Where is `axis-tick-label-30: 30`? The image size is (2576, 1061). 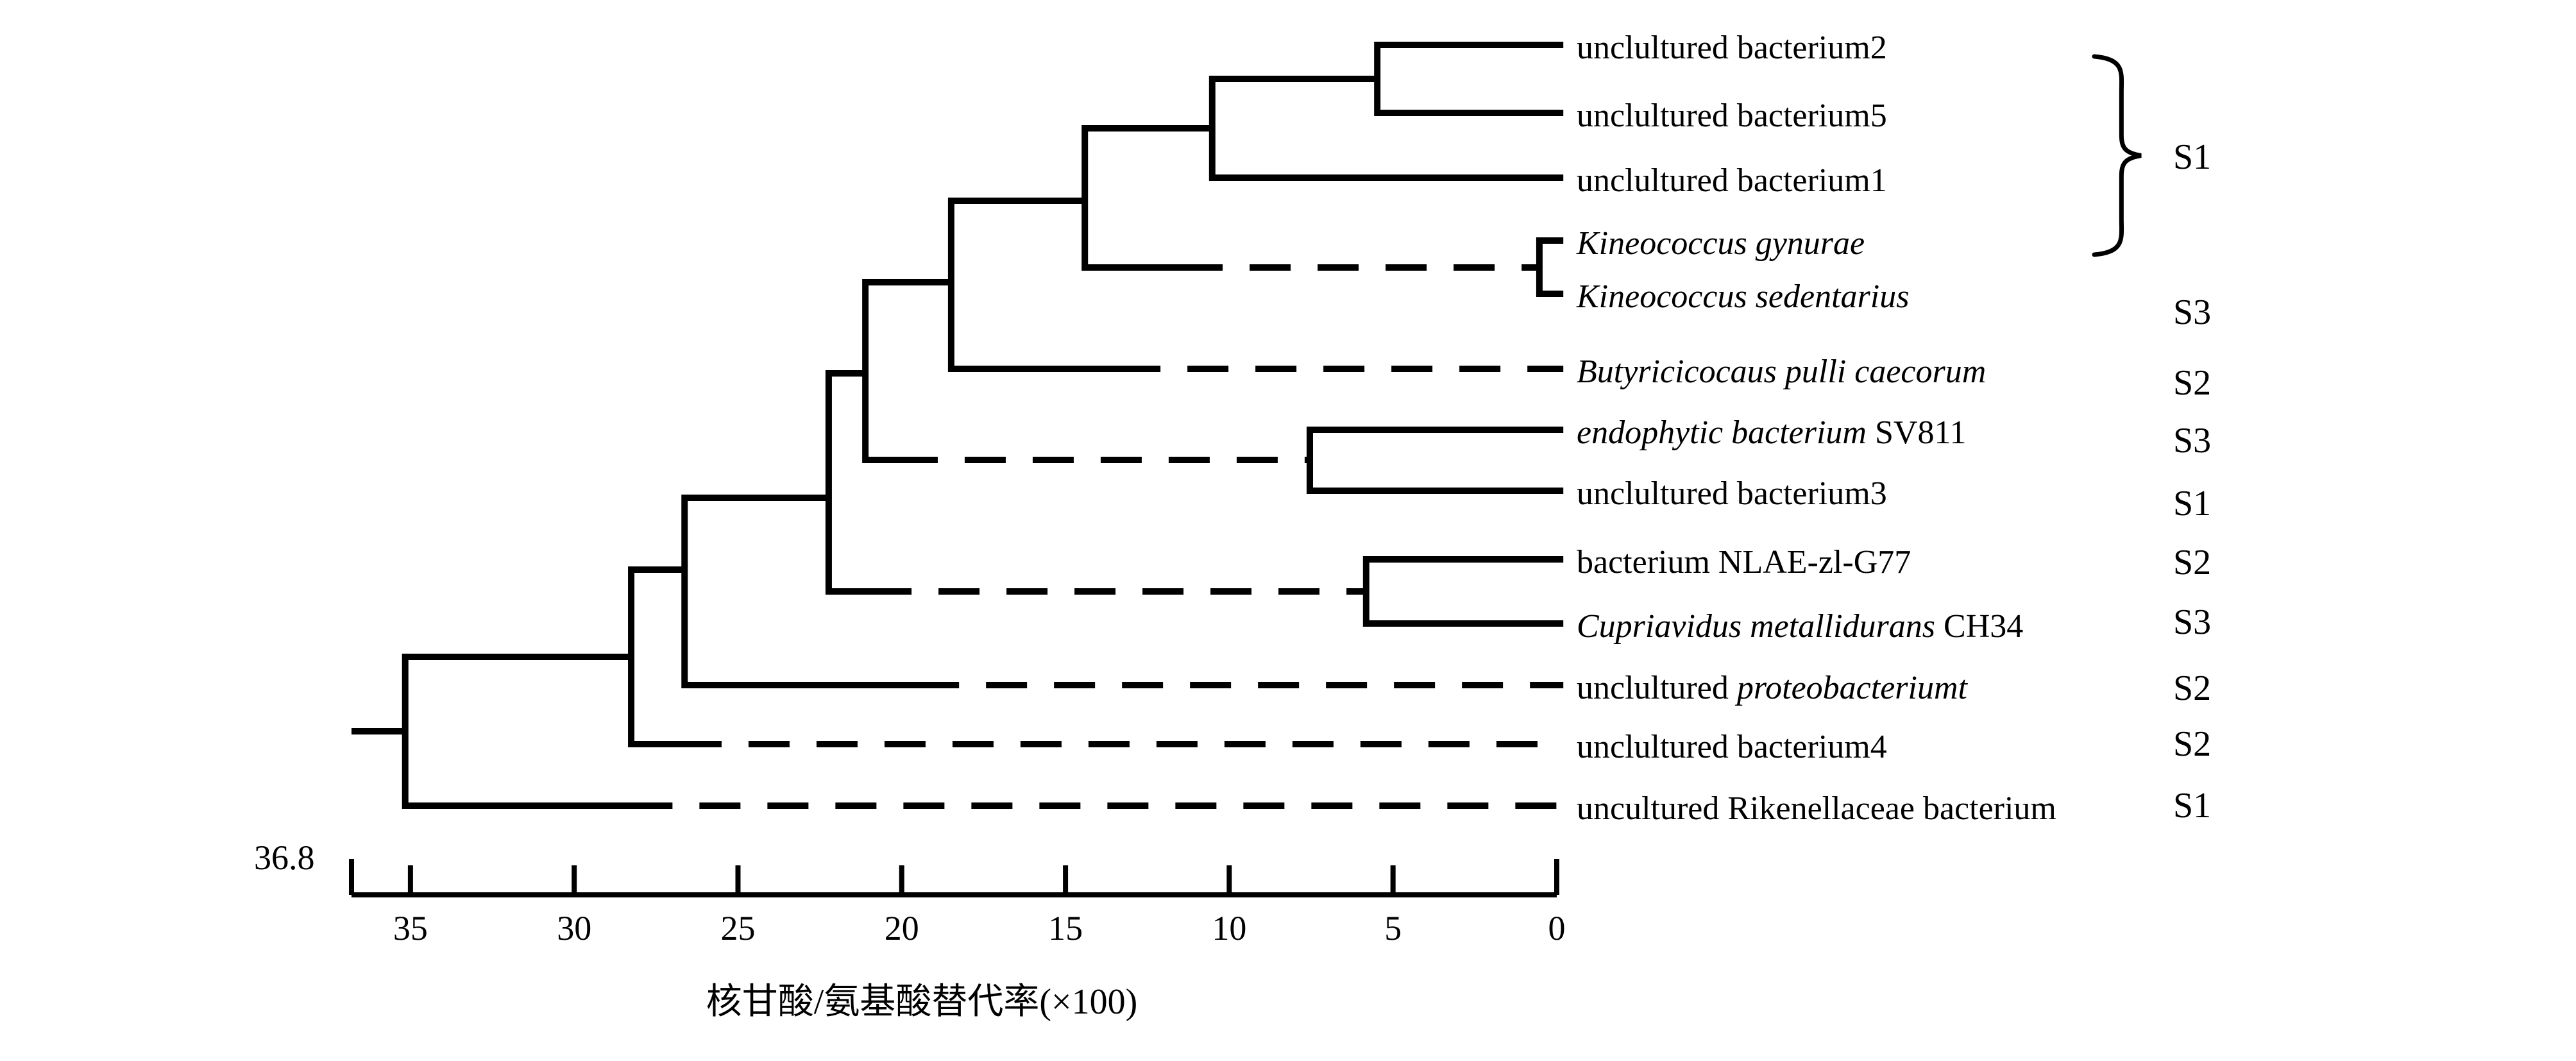
axis-tick-label-30: 30 is located at coordinates (574, 928).